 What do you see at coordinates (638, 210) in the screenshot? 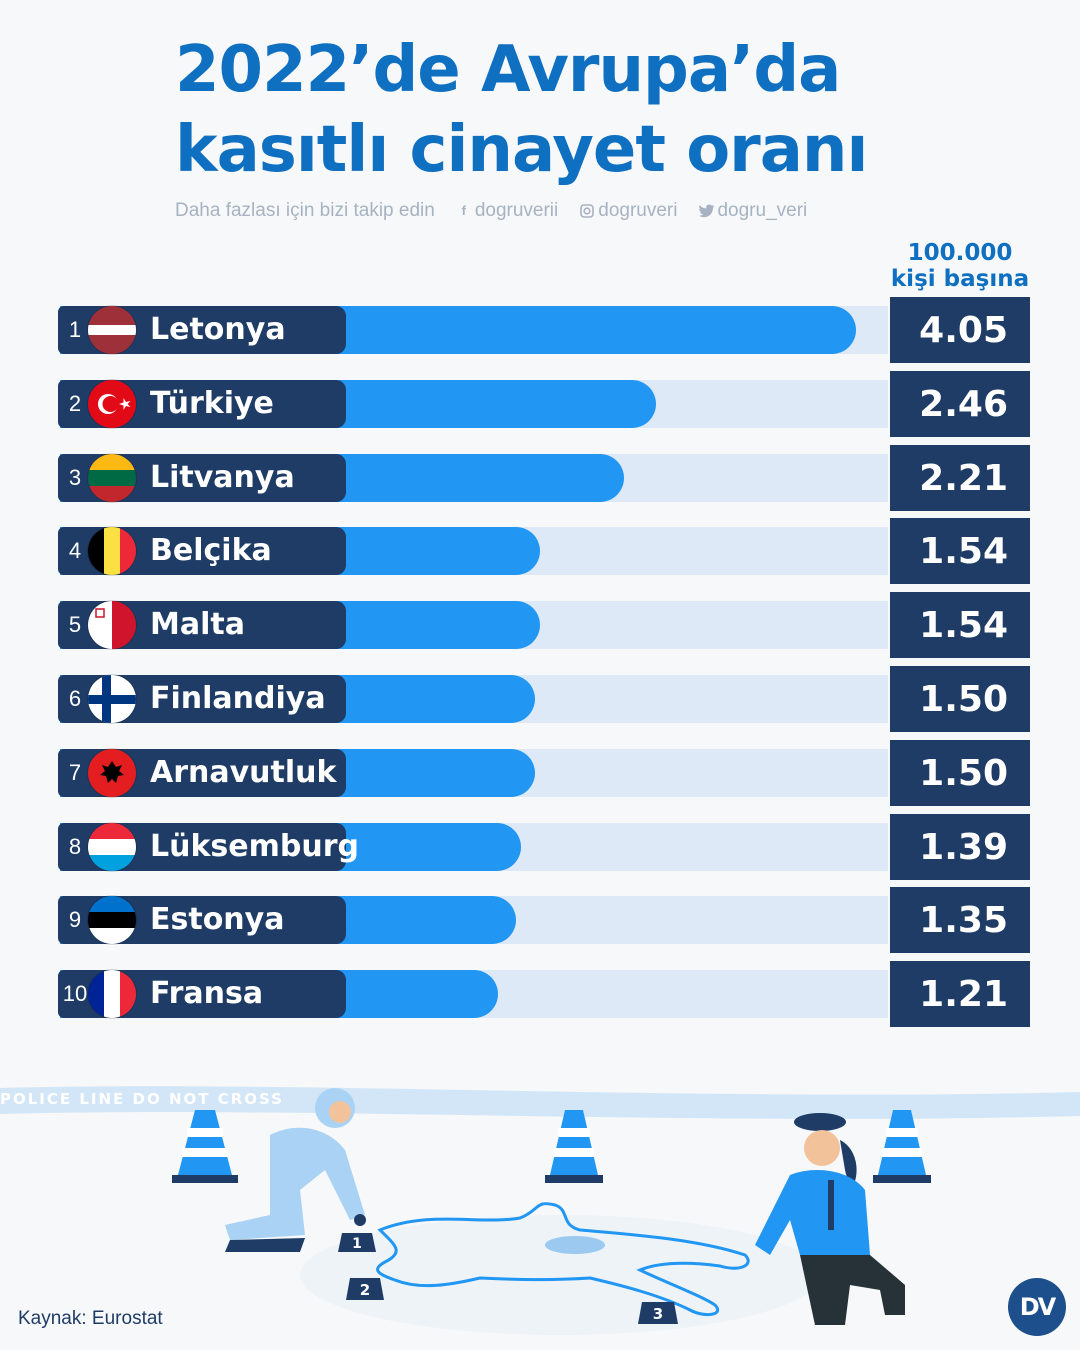
I see `instagram-handle: dogruveri` at bounding box center [638, 210].